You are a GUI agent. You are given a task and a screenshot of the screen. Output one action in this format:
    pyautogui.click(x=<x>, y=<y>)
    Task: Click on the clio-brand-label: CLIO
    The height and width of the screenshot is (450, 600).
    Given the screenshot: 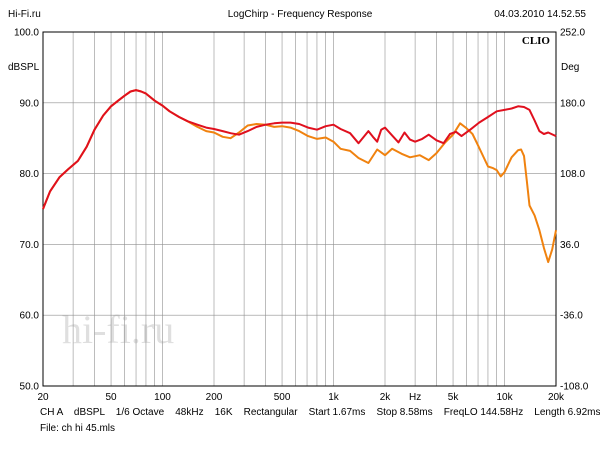 What is the action you would take?
    pyautogui.click(x=536, y=41)
    